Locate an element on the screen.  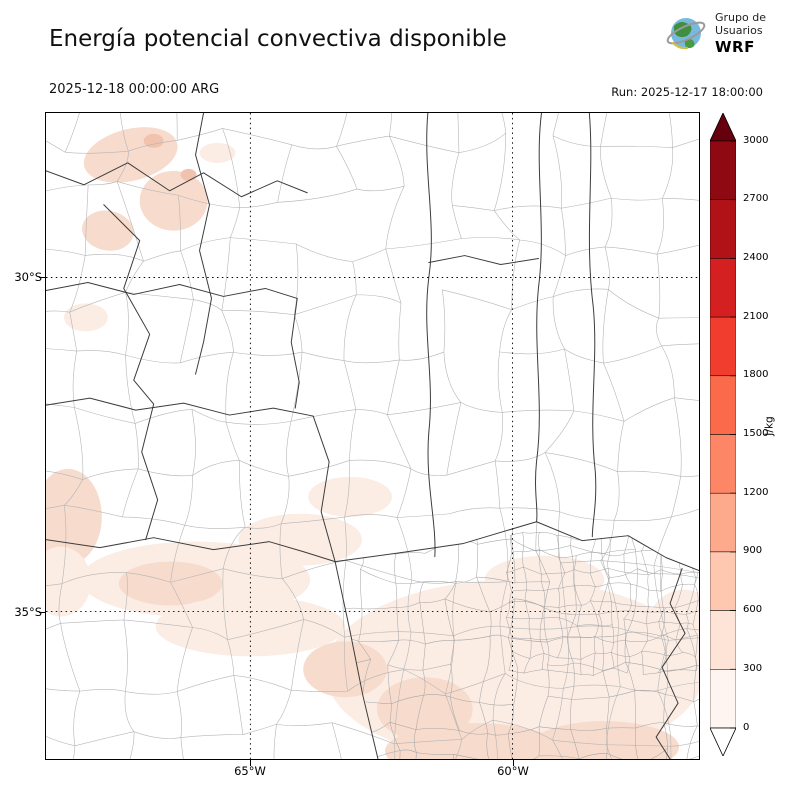
colorbar-tick-label: 3000 is located at coordinates (756, 140).